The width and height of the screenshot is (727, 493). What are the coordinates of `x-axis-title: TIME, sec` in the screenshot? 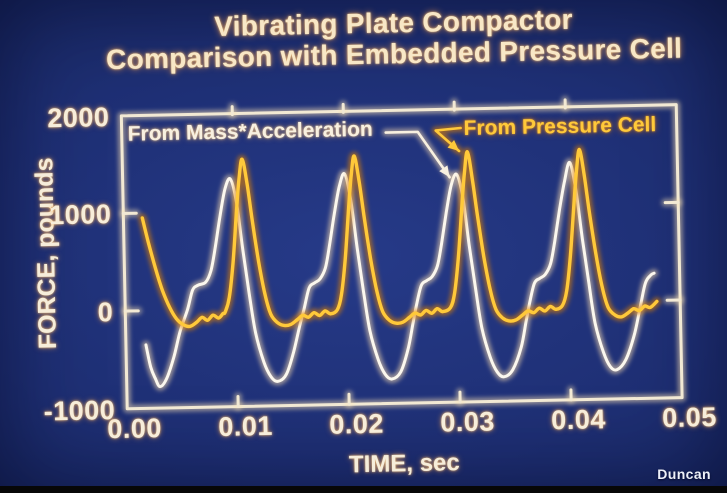 It's located at (404, 464).